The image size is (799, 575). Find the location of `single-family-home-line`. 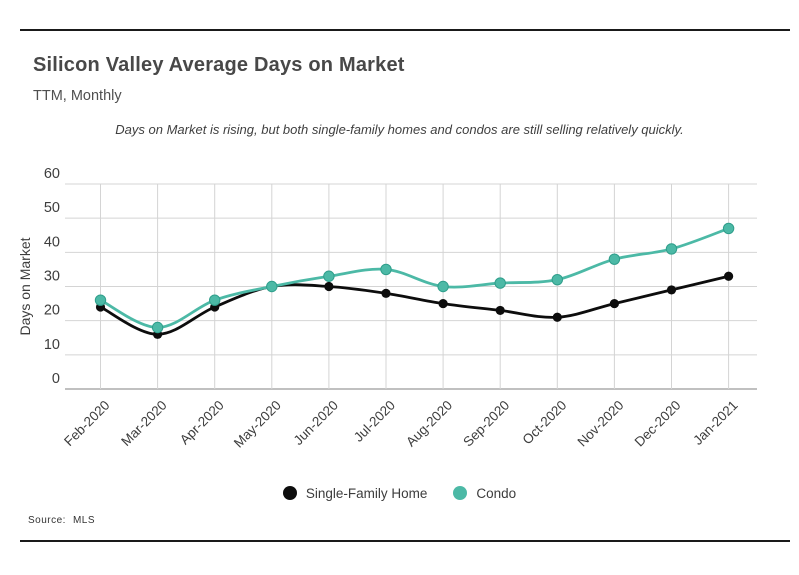

single-family-home-line is located at coordinates (414, 305).